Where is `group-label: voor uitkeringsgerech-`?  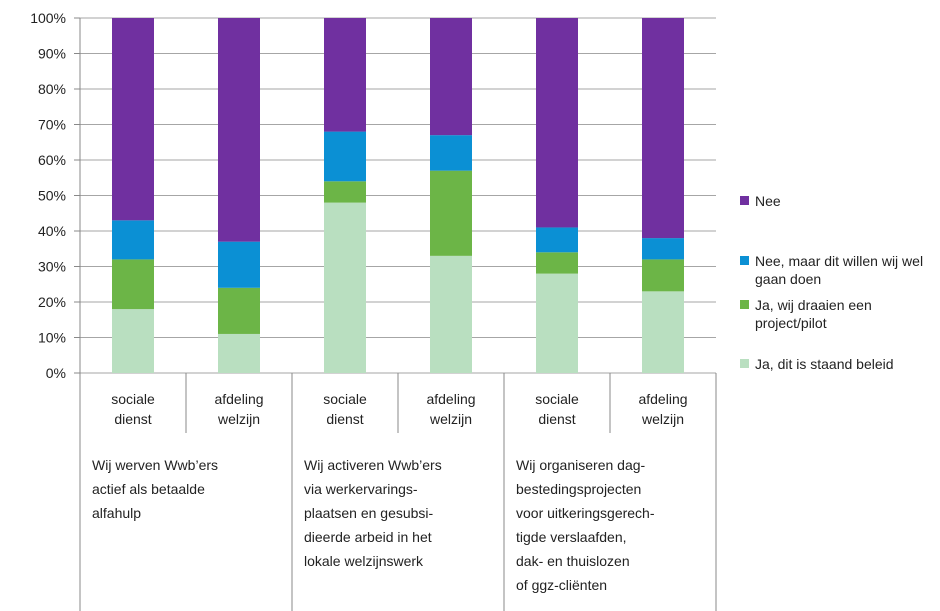
group-label: voor uitkeringsgerech- is located at coordinates (585, 513).